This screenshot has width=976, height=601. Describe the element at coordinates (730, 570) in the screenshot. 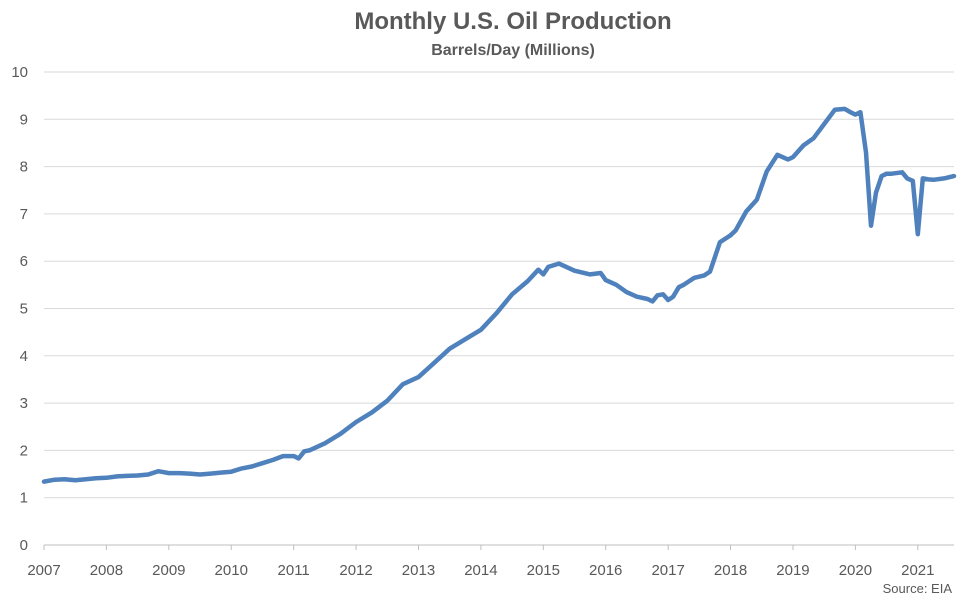

I see `x-tick-label: 2018` at that location.